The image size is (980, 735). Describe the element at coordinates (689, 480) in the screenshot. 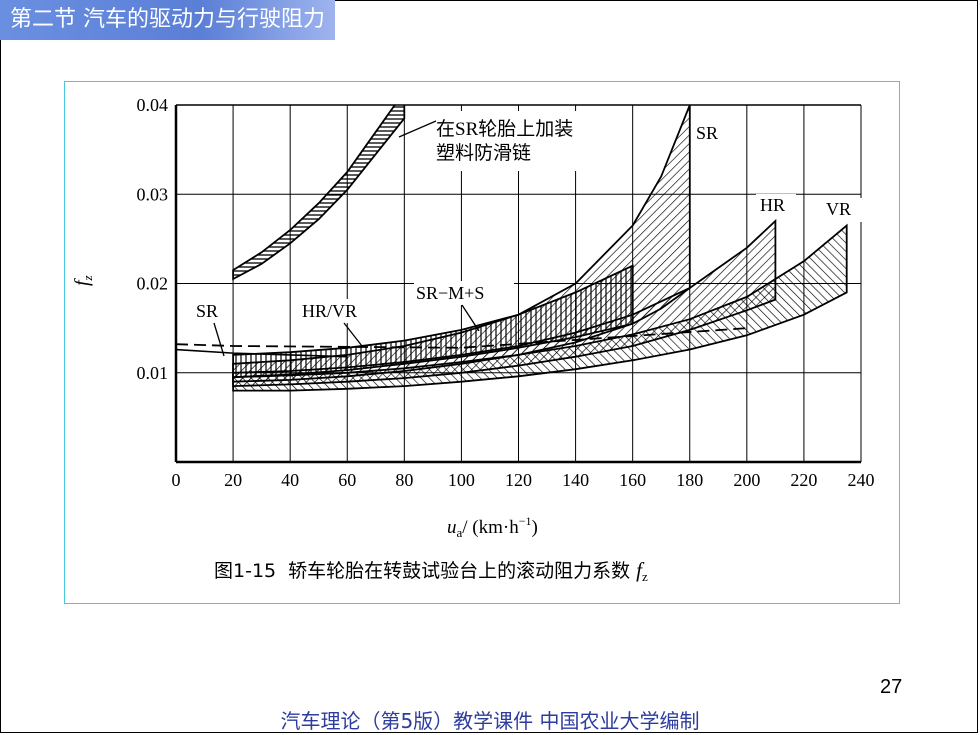

I see `x-tick-label-180: 180` at that location.